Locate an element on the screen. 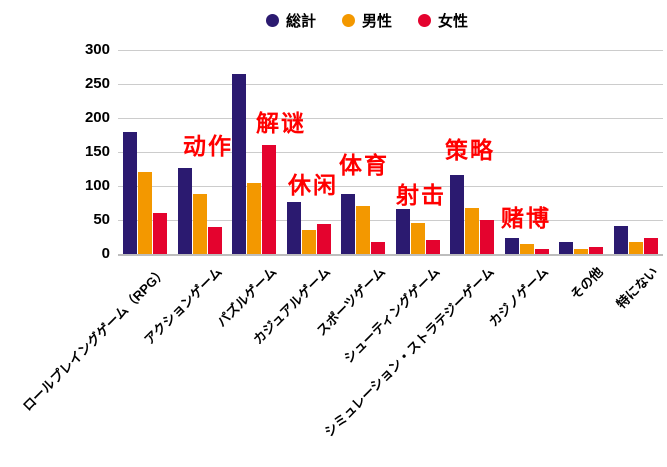 The width and height of the screenshot is (667, 467). bar-総計-3 is located at coordinates (293, 228).